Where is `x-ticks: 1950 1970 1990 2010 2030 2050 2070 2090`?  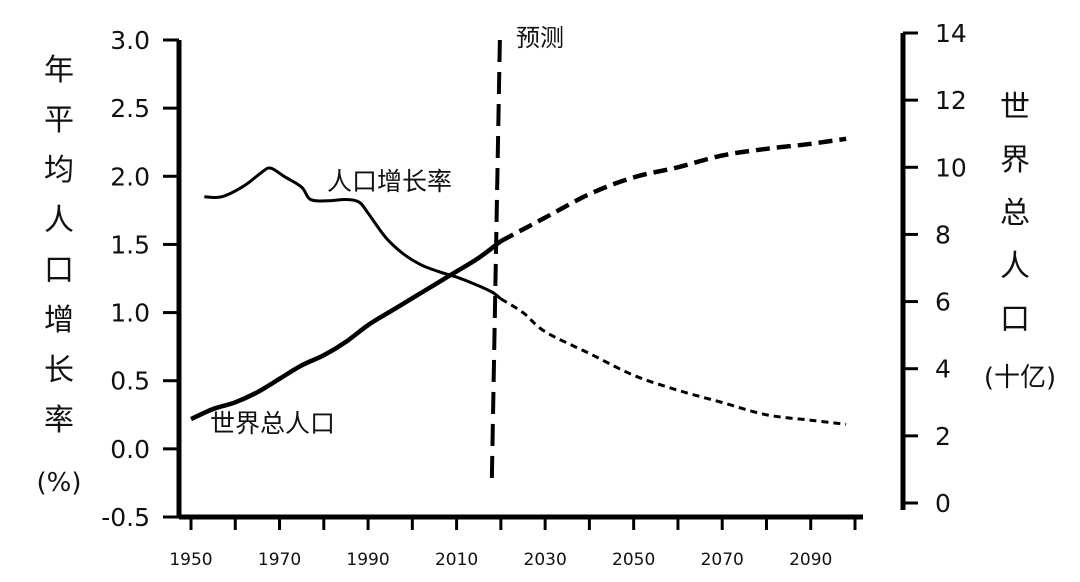
x-ticks: 1950 1970 1990 2010 2030 2050 2070 2090 is located at coordinates (513, 543).